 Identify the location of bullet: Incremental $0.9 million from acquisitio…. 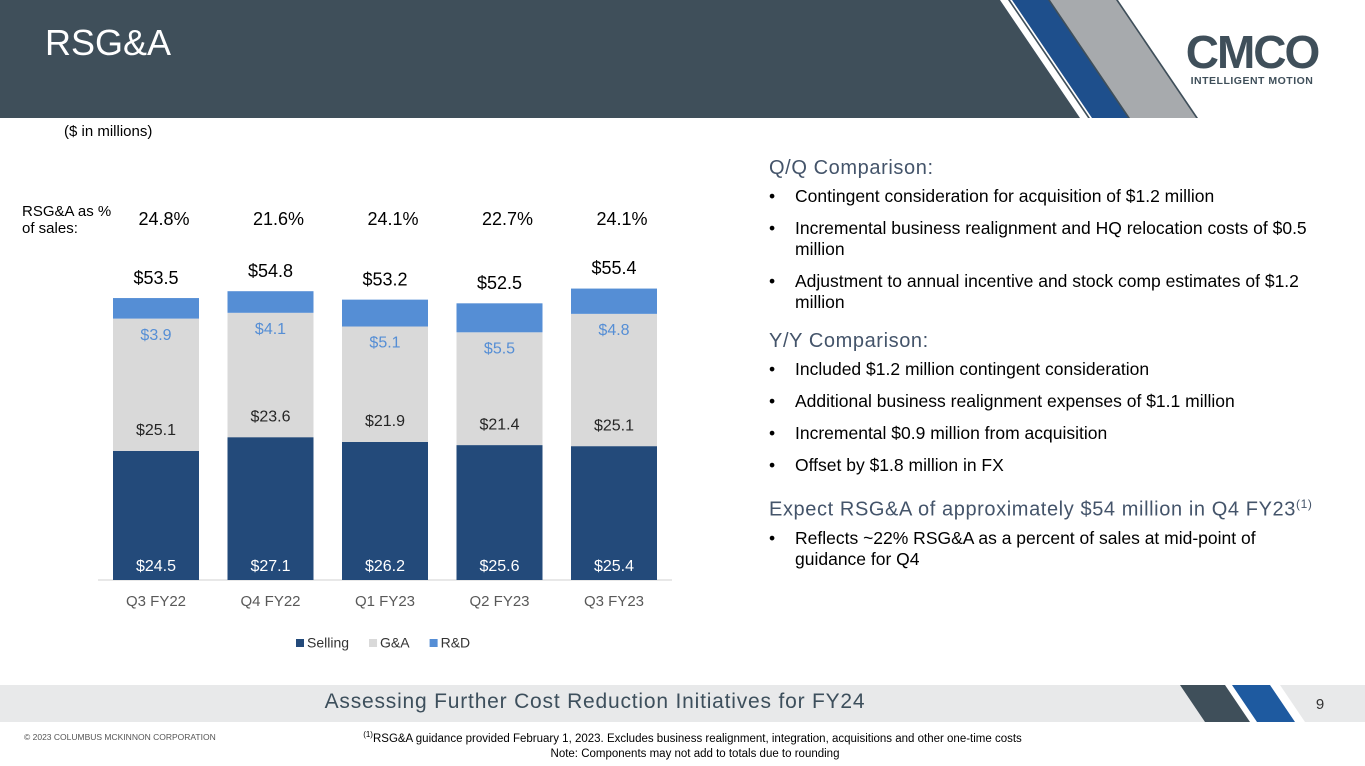
(1041, 433).